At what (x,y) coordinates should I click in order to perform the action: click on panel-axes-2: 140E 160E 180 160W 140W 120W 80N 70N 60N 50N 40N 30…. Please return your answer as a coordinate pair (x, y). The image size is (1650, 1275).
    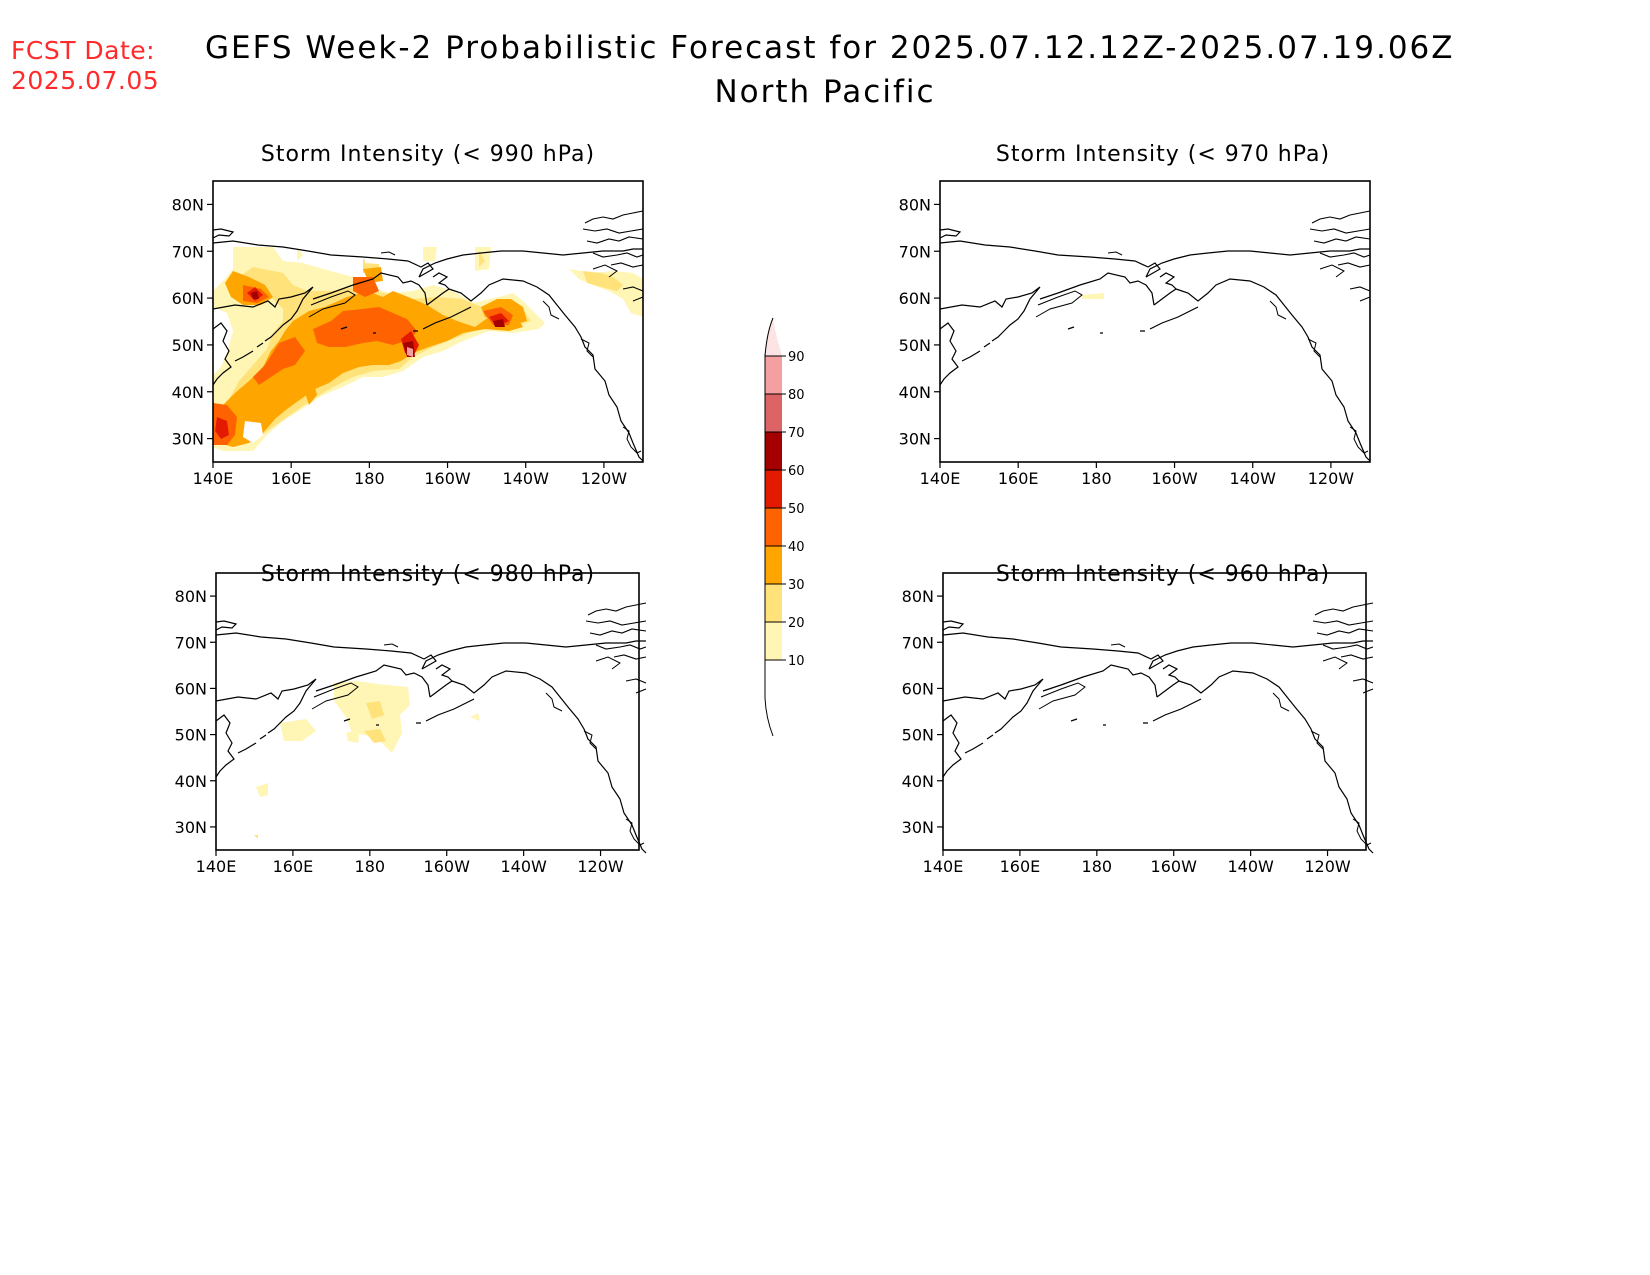
    Looking at the image, I should click on (407, 724).